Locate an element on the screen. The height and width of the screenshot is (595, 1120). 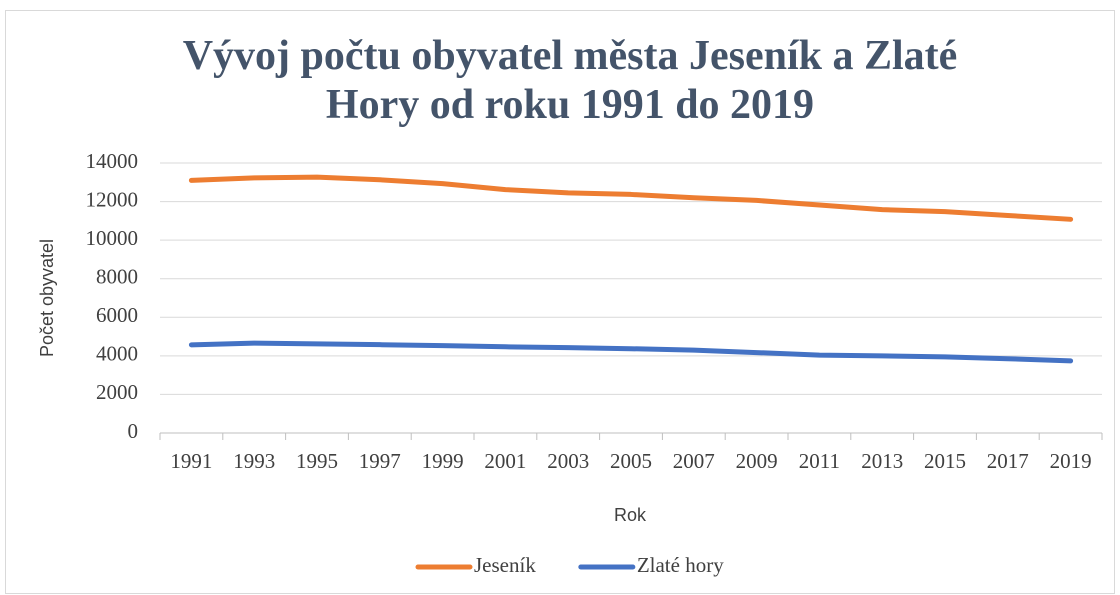
x-tick-label: 2015 is located at coordinates (945, 461).